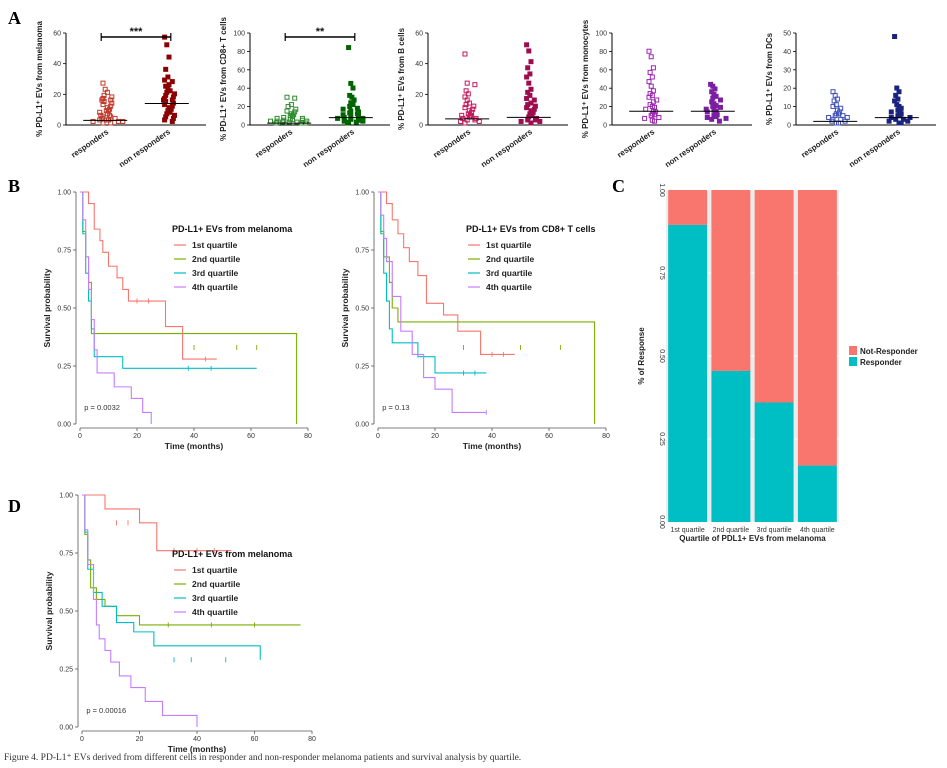 The width and height of the screenshot is (947, 768). I want to click on x-tick-label: non responders, so click(144, 148).